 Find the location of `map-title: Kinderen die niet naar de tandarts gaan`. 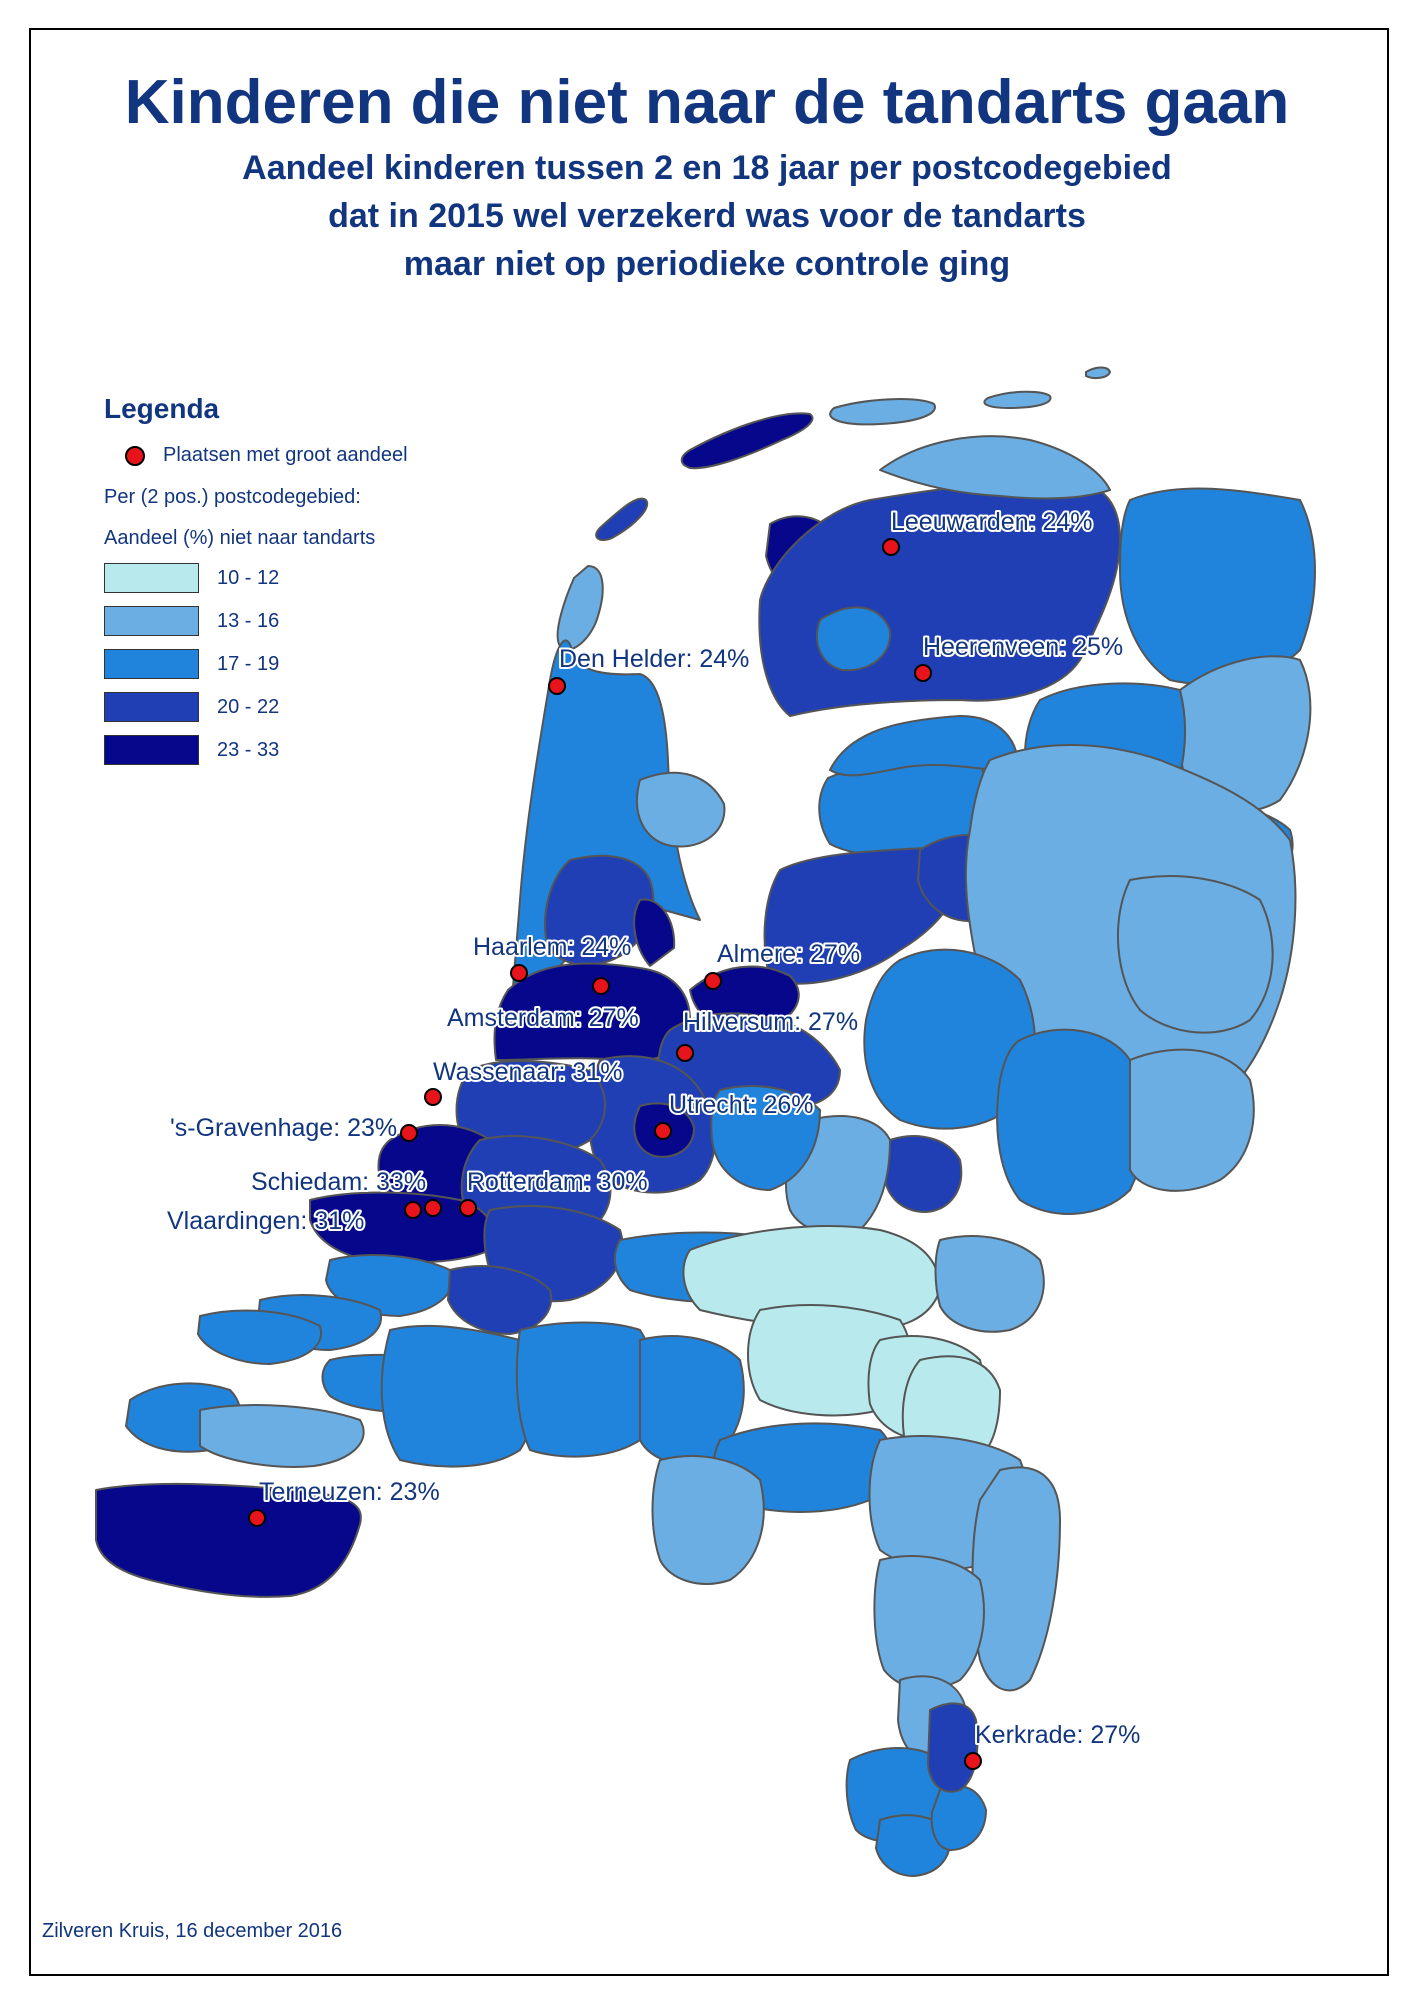

map-title: Kinderen die niet naar de tandarts gaan is located at coordinates (707, 102).